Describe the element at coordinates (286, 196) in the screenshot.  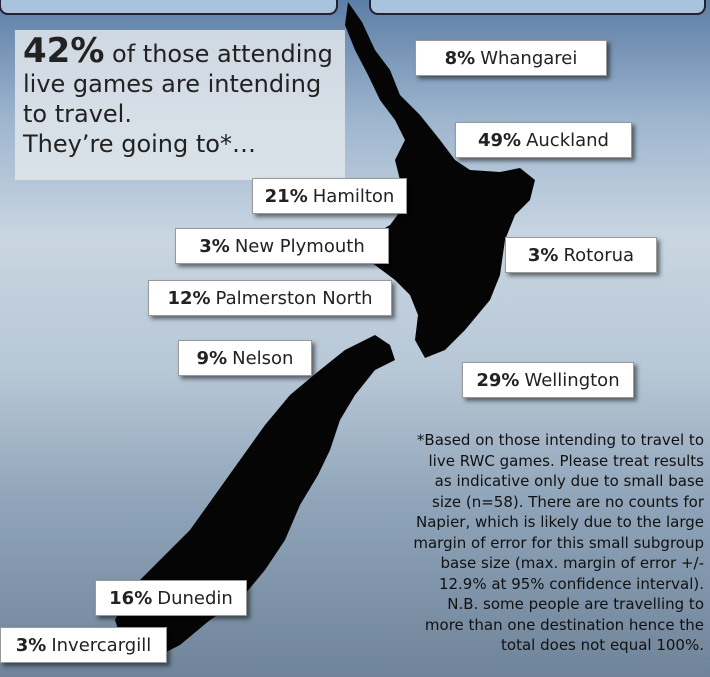
I see `destination-pct: 21%` at that location.